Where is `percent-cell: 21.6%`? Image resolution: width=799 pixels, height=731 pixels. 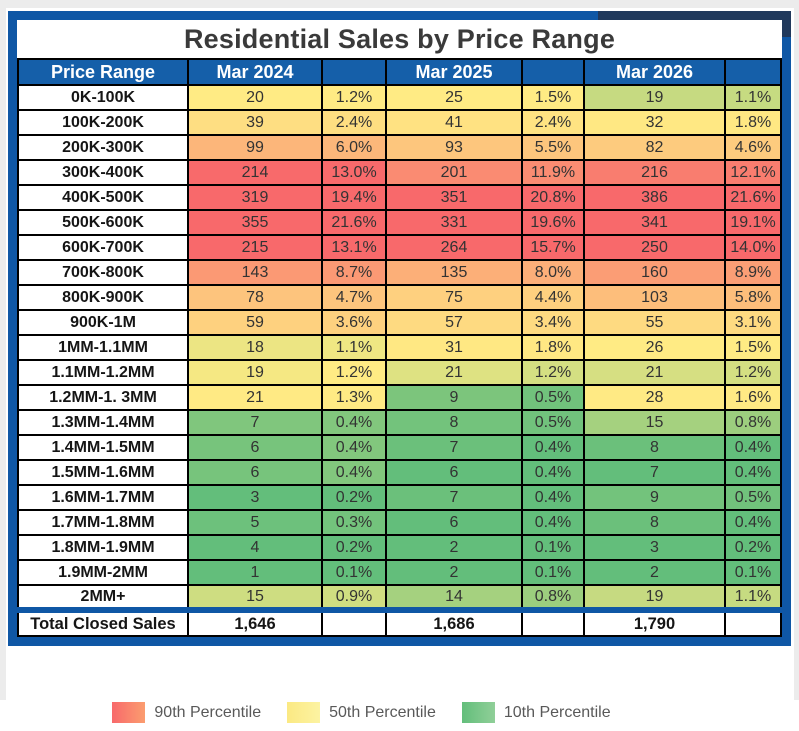
percent-cell: 21.6% is located at coordinates (753, 197).